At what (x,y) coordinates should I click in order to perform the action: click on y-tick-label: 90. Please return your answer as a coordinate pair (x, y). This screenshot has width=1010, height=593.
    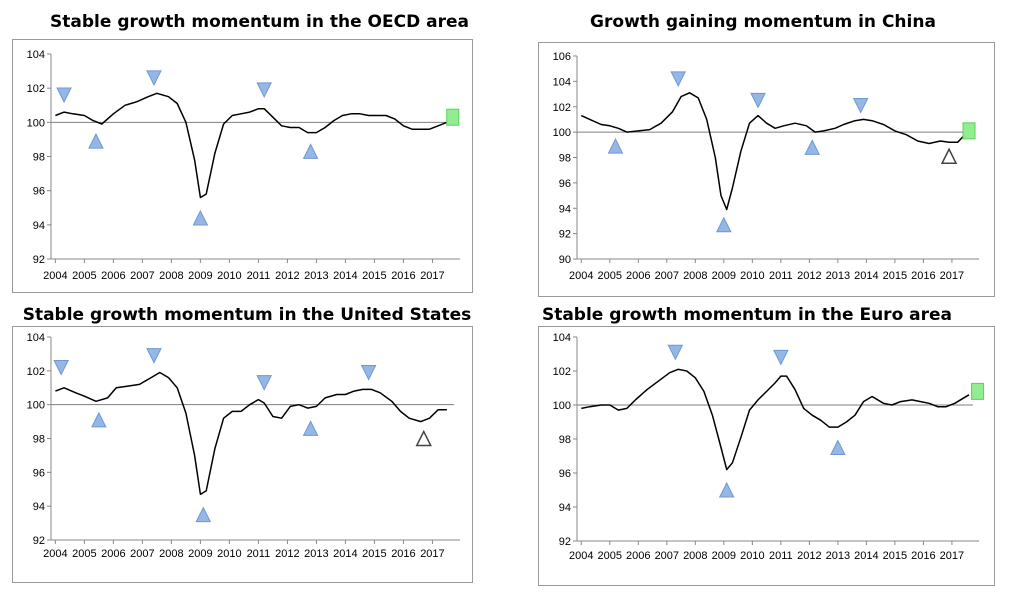
    Looking at the image, I should click on (565, 260).